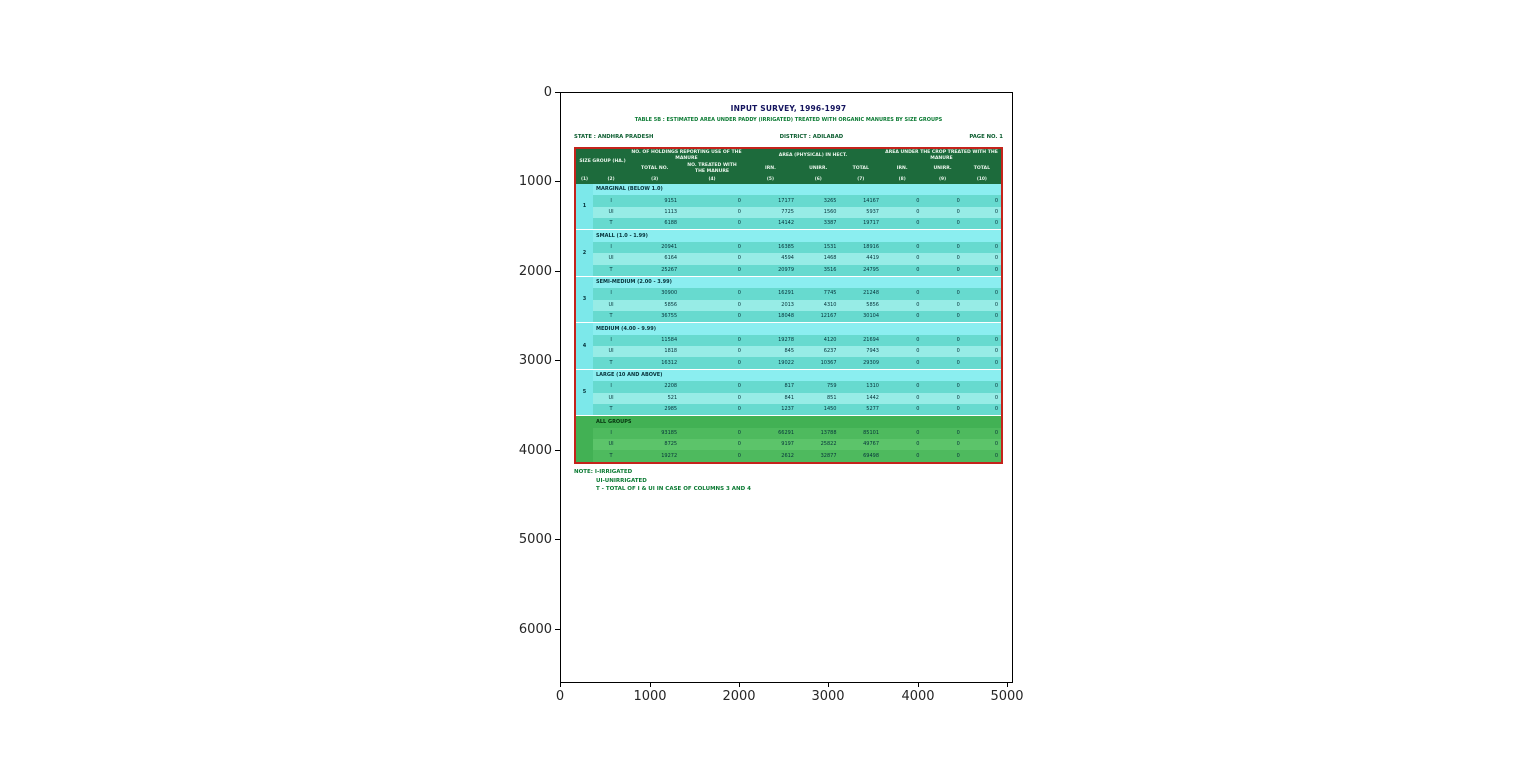 Image resolution: width=1536 pixels, height=767 pixels. What do you see at coordinates (655, 445) in the screenshot?
I see `table-cell: 8725` at bounding box center [655, 445].